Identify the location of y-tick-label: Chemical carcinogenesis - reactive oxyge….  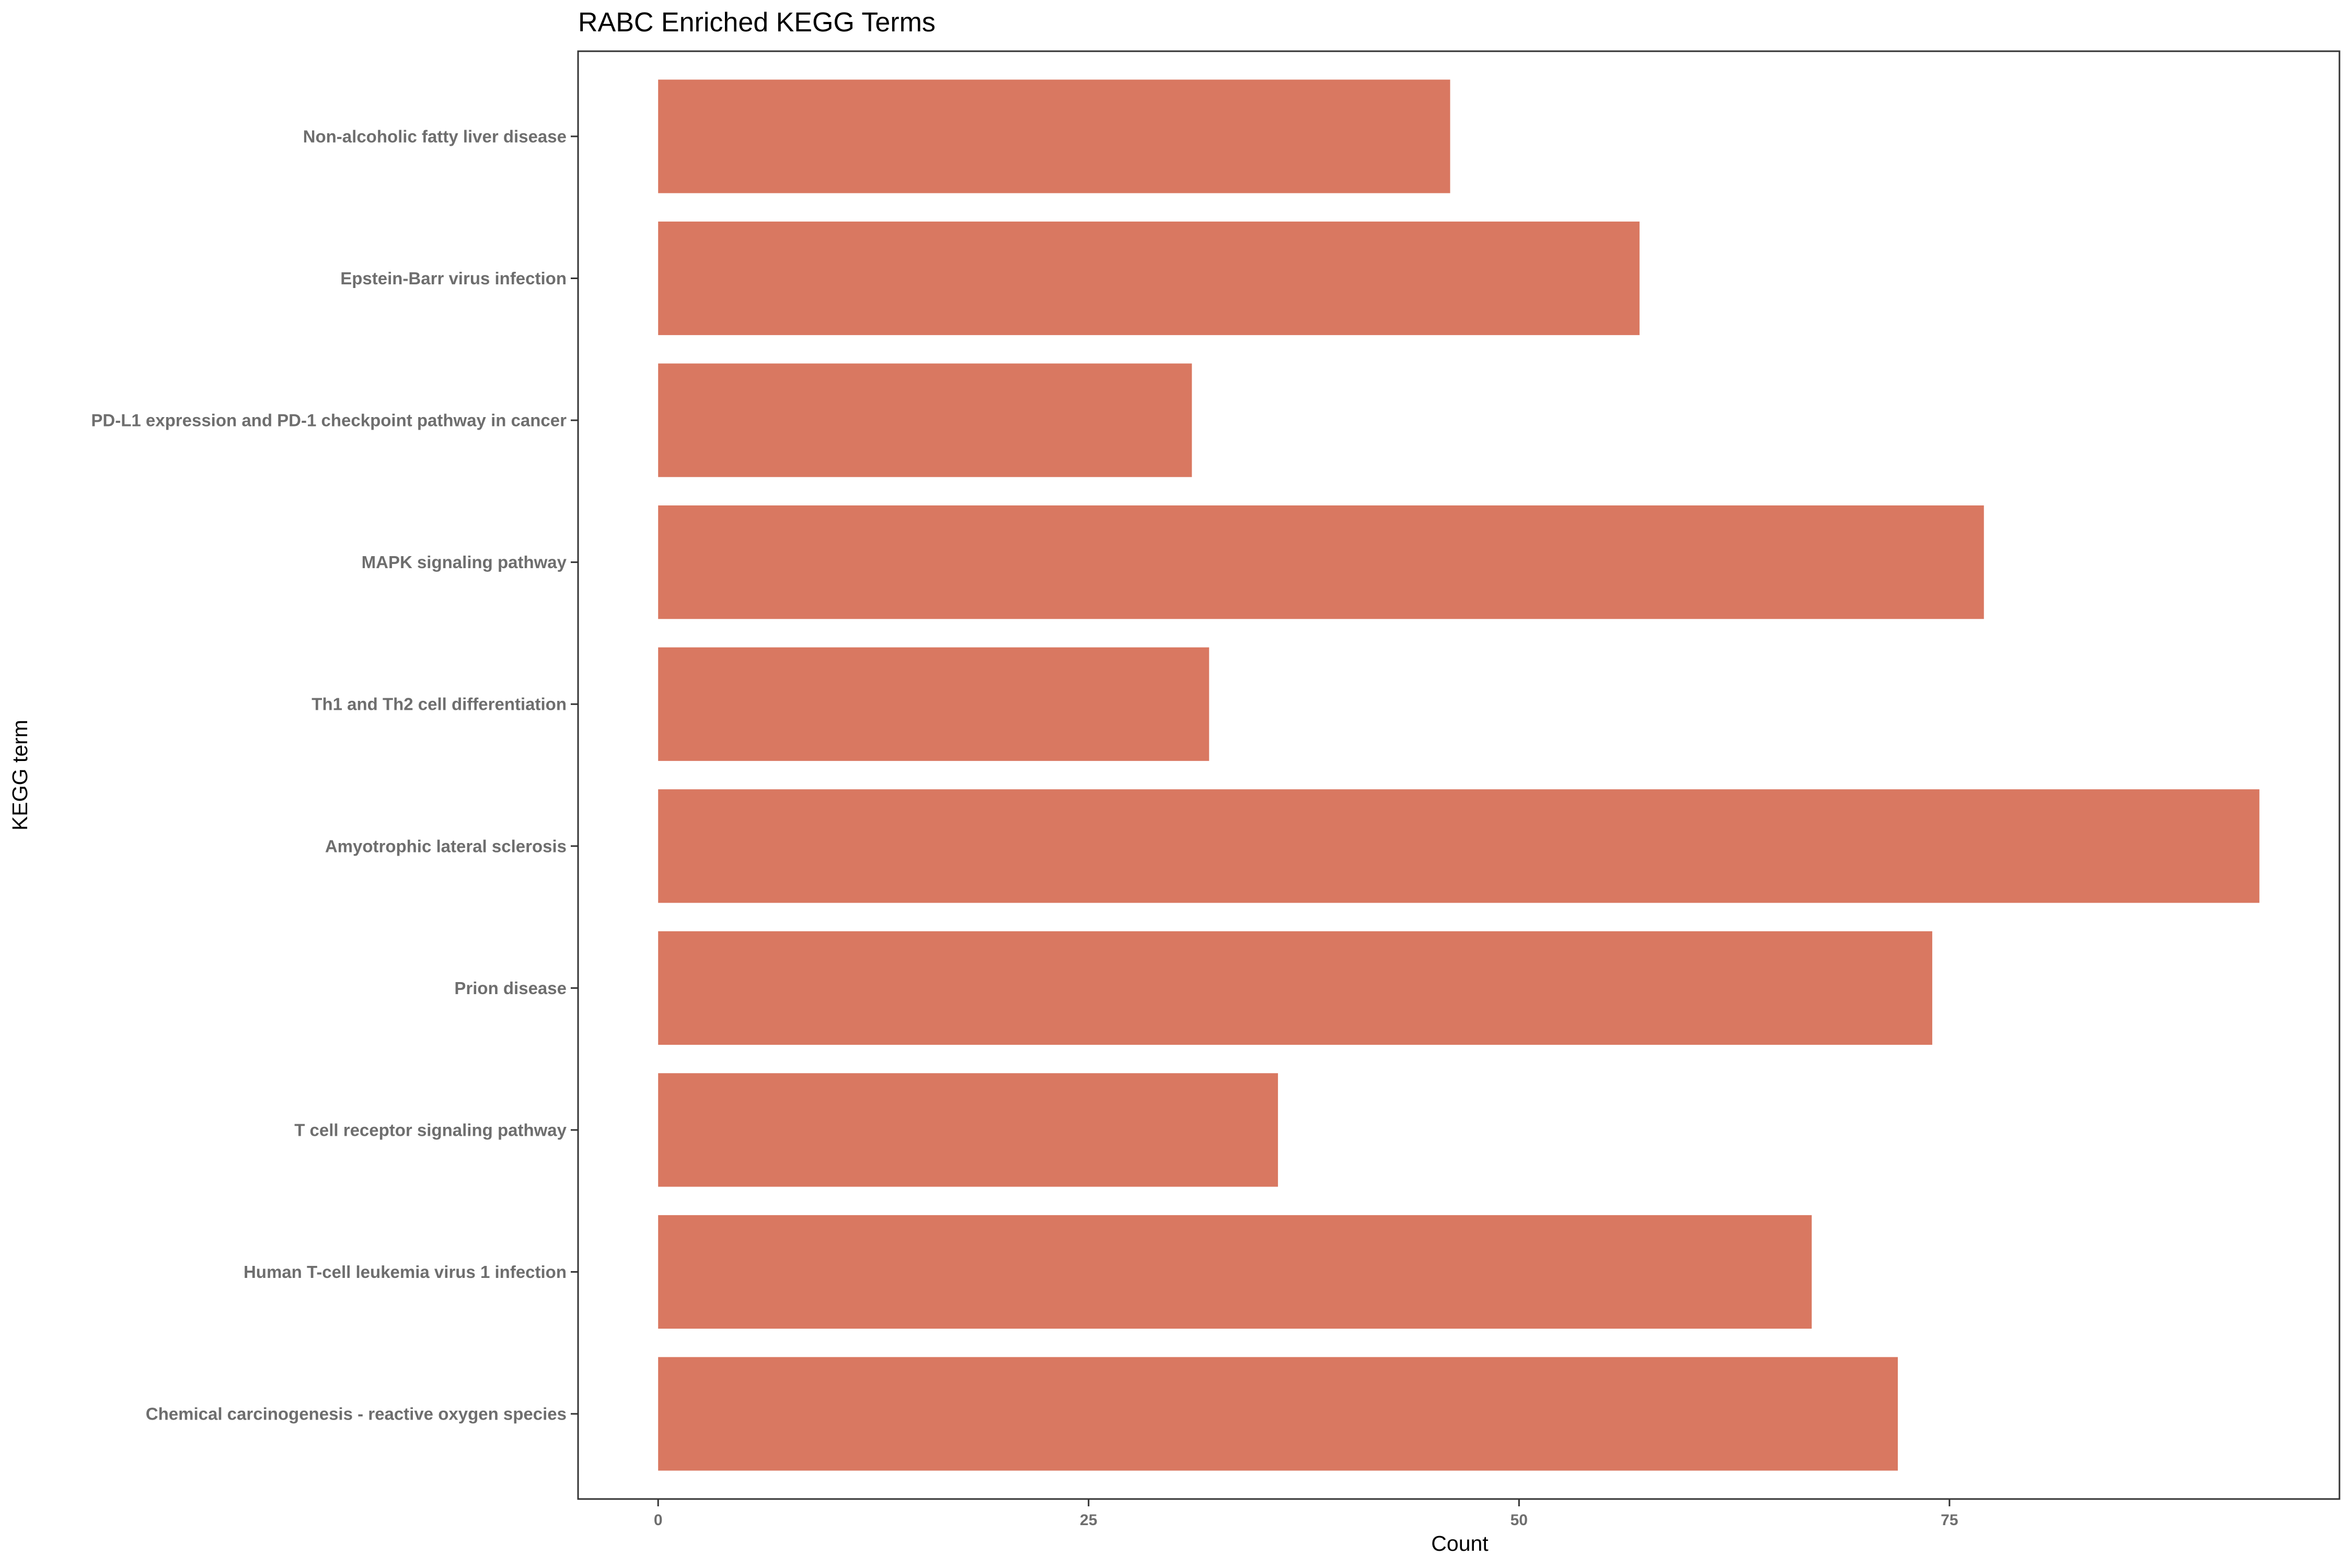
(356, 1414).